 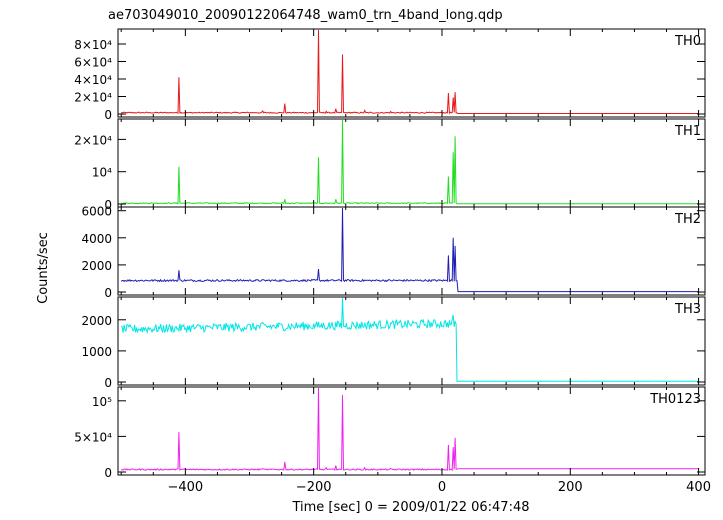 I want to click on series-line-th1, so click(x=409, y=162).